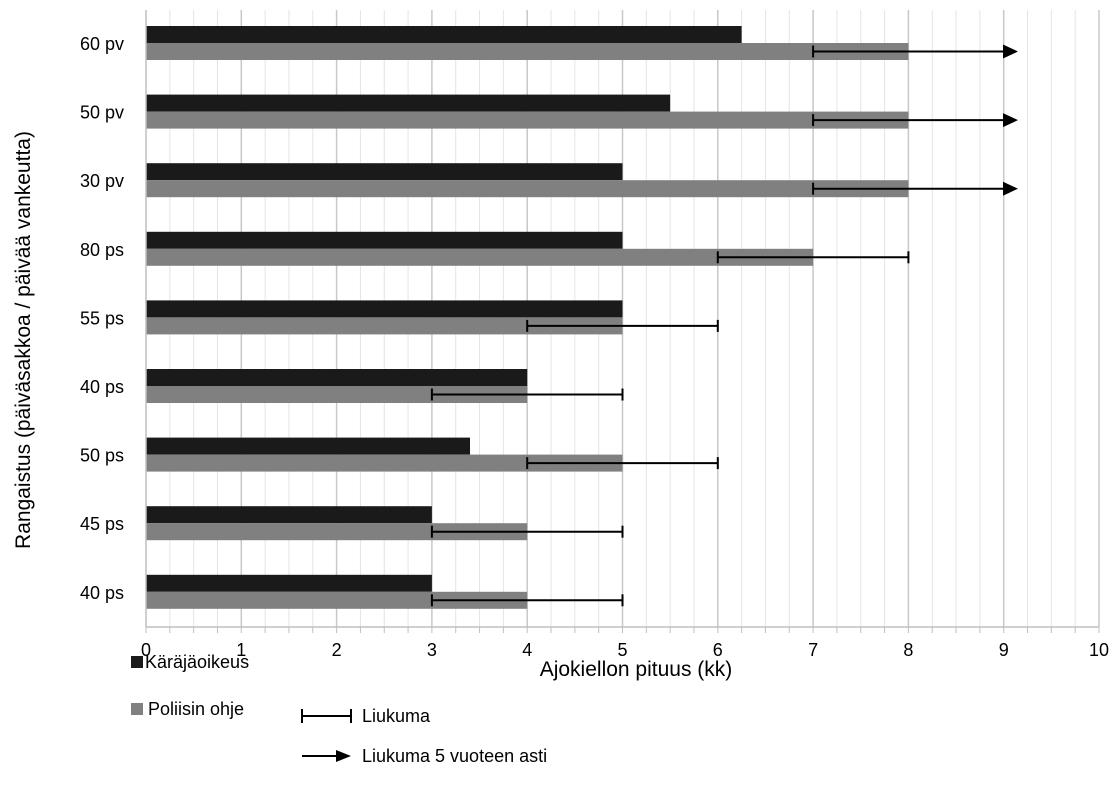 The image size is (1113, 794). Describe the element at coordinates (102, 456) in the screenshot. I see `category-label: 50 ps` at that location.